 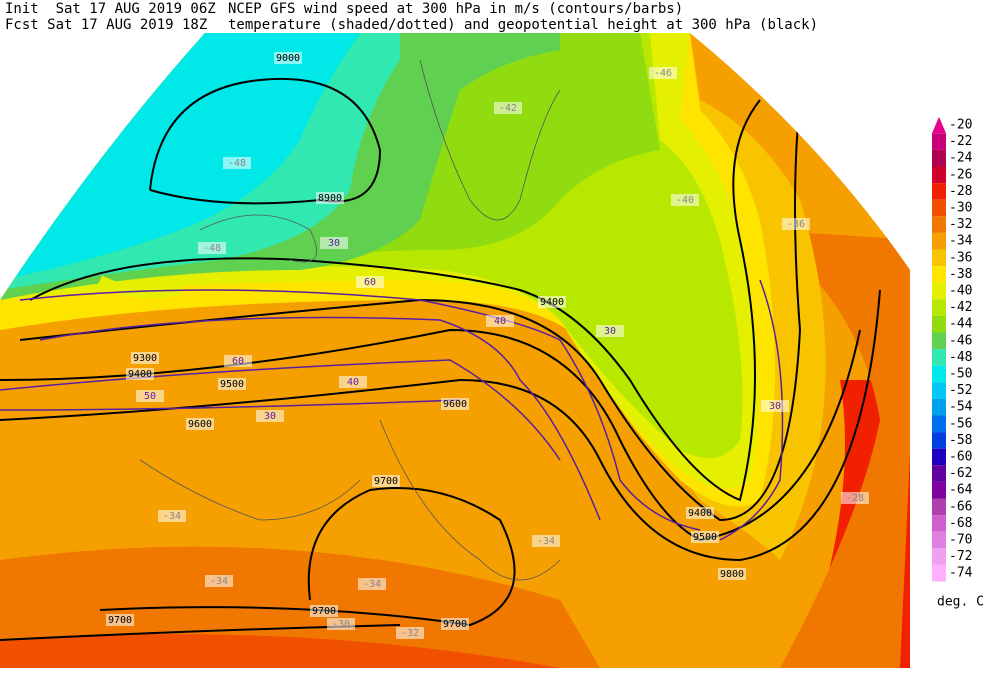 What do you see at coordinates (960, 540) in the screenshot?
I see `colorbar-label: -70` at bounding box center [960, 540].